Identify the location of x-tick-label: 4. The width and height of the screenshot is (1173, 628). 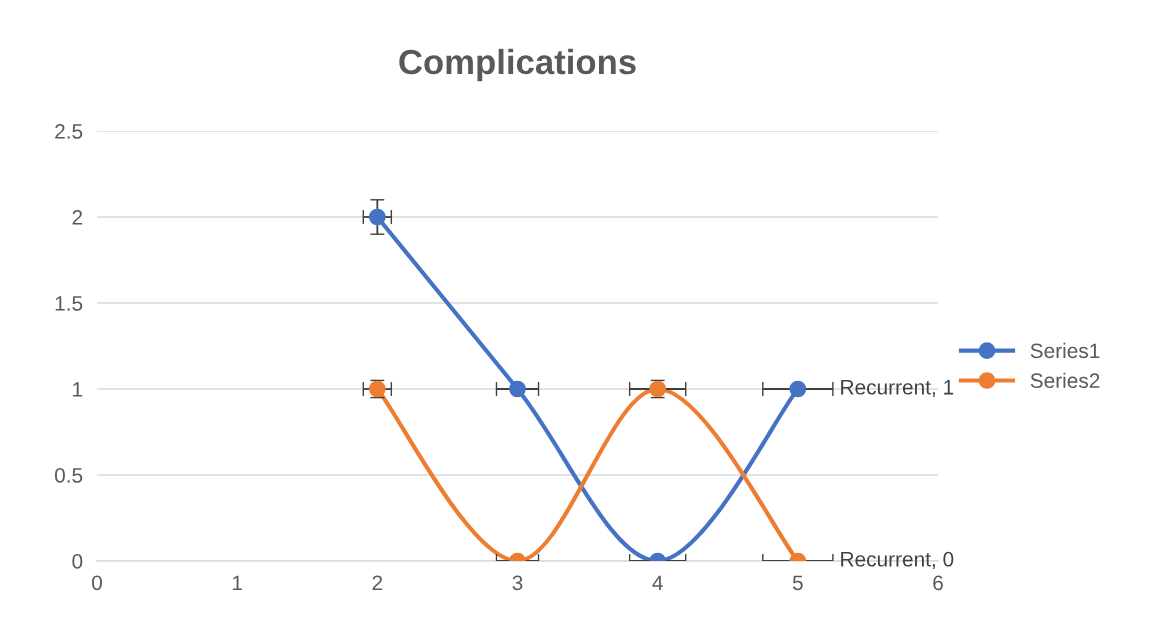
(657, 582).